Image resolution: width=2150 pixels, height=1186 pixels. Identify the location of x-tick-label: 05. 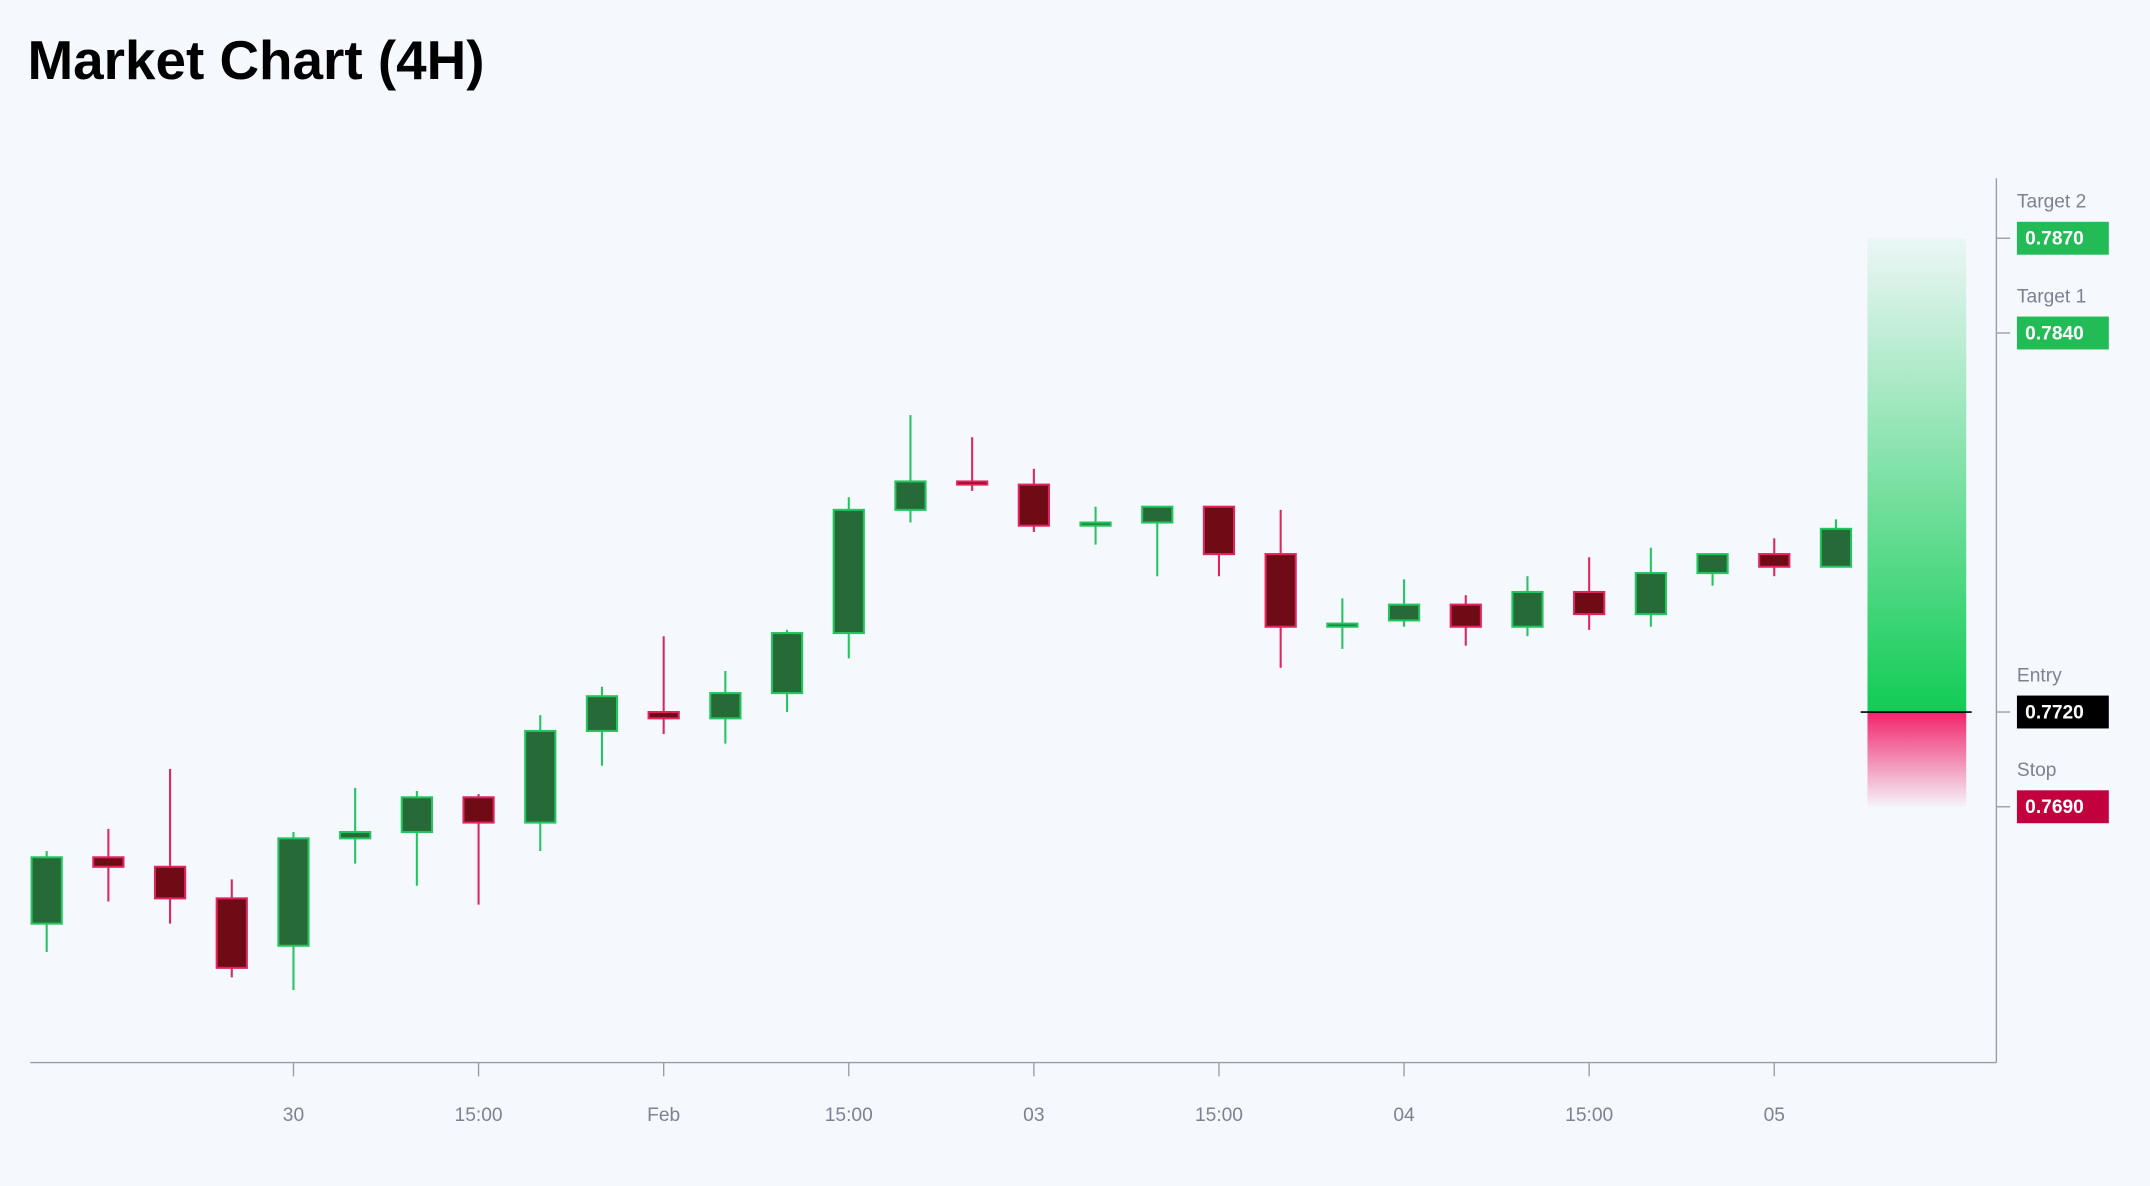
(1774, 1115).